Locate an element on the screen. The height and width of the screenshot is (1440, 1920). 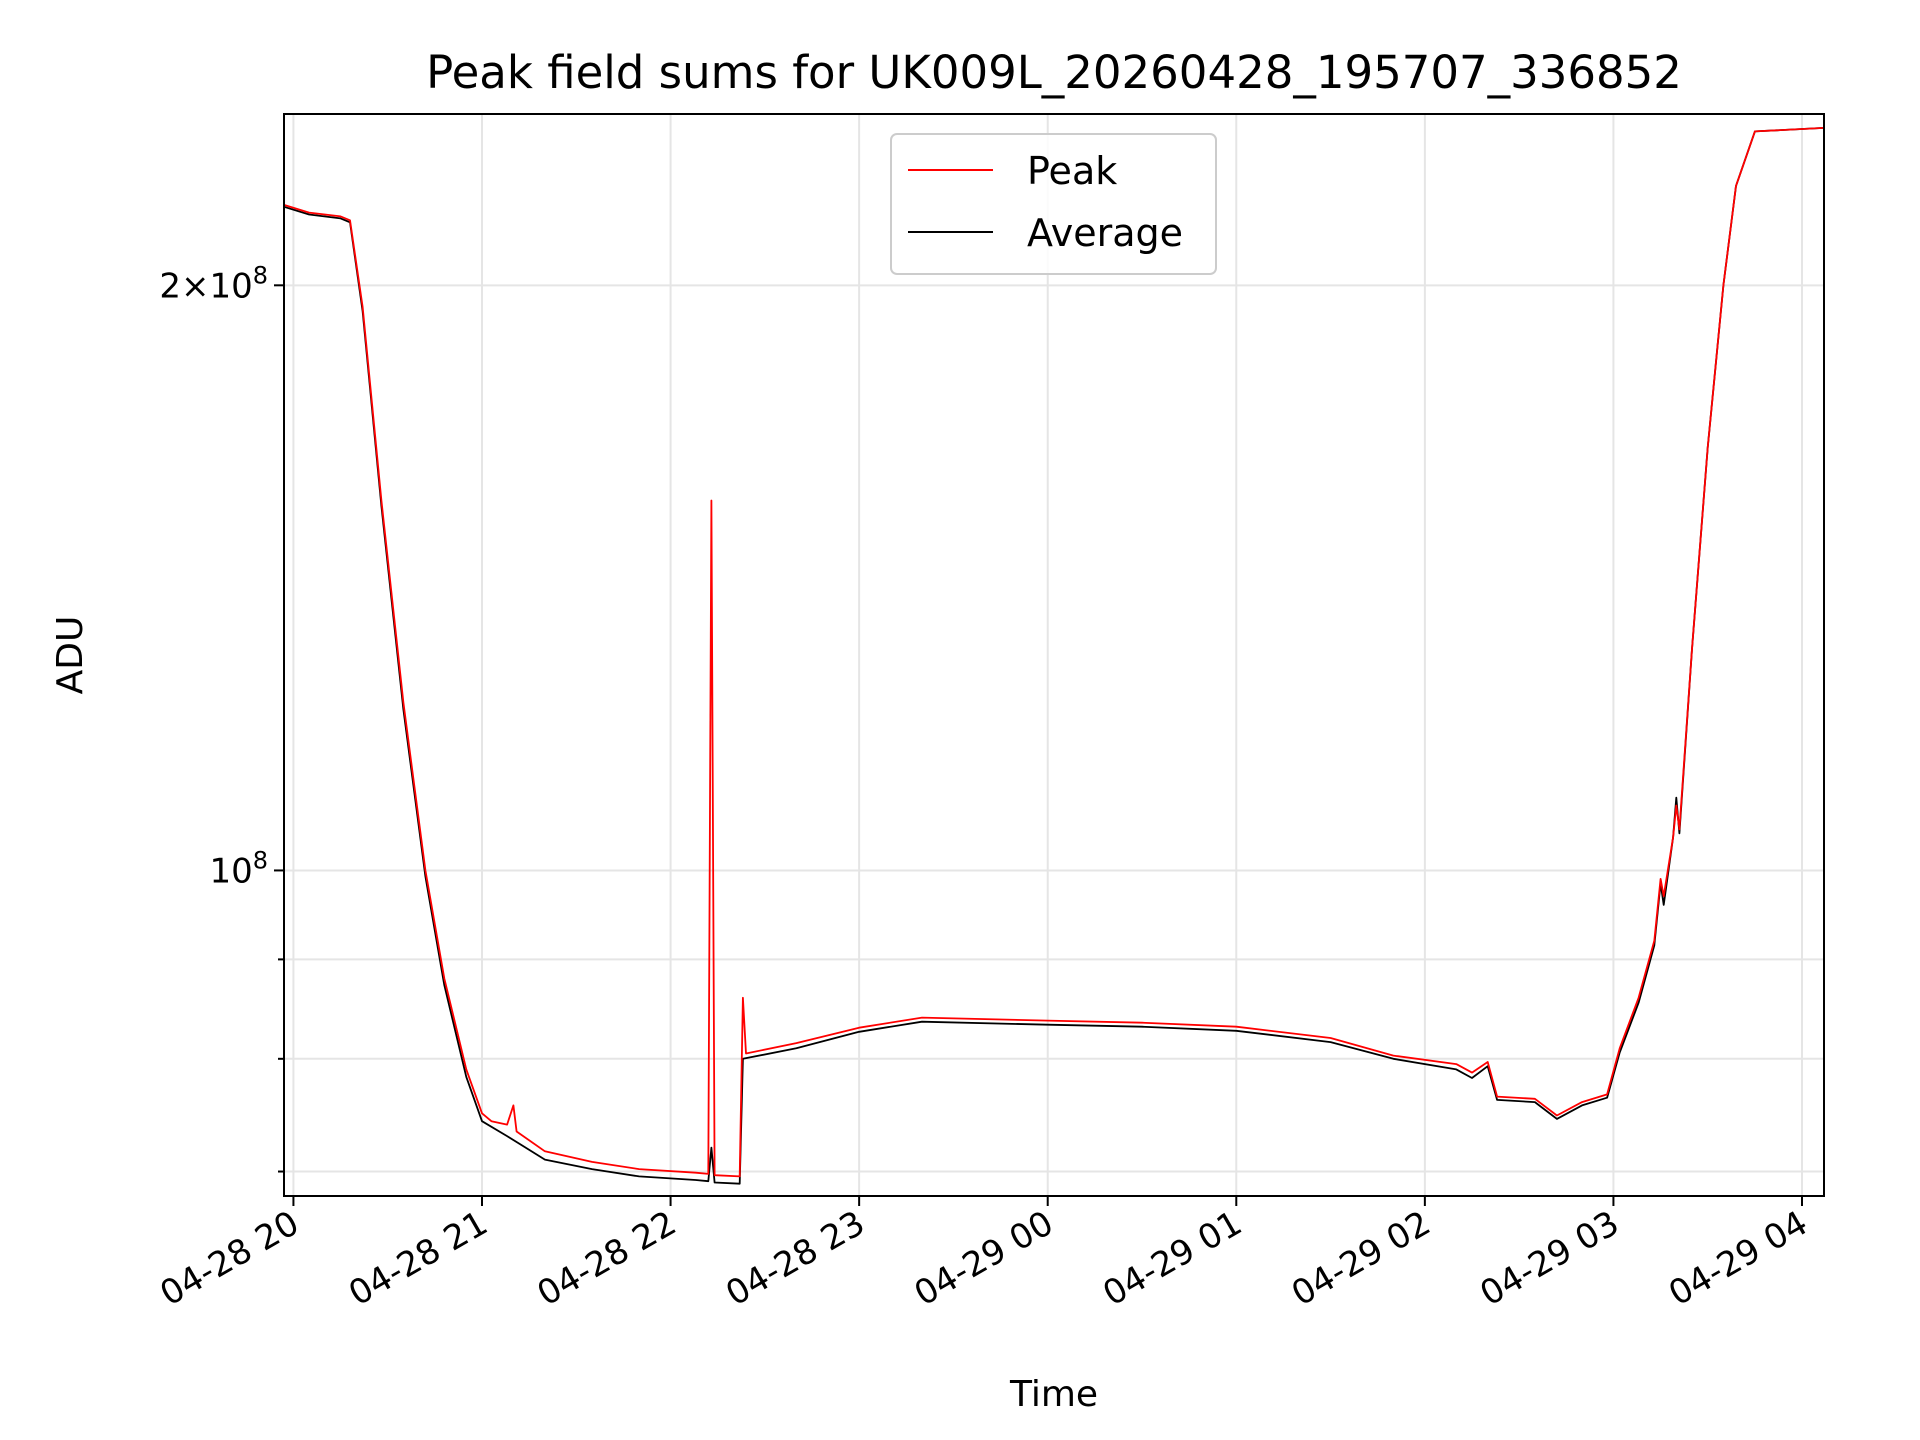
y-tick-label: 2×108 is located at coordinates (213, 283).